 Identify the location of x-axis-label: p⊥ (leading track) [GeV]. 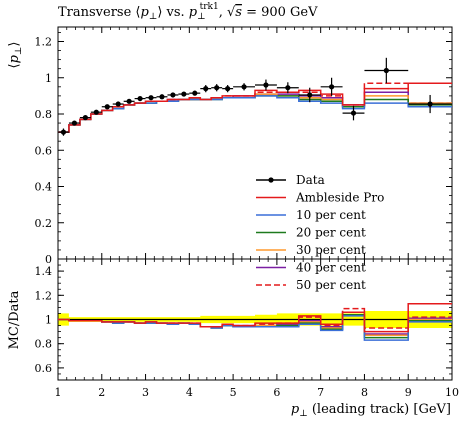
(371, 410).